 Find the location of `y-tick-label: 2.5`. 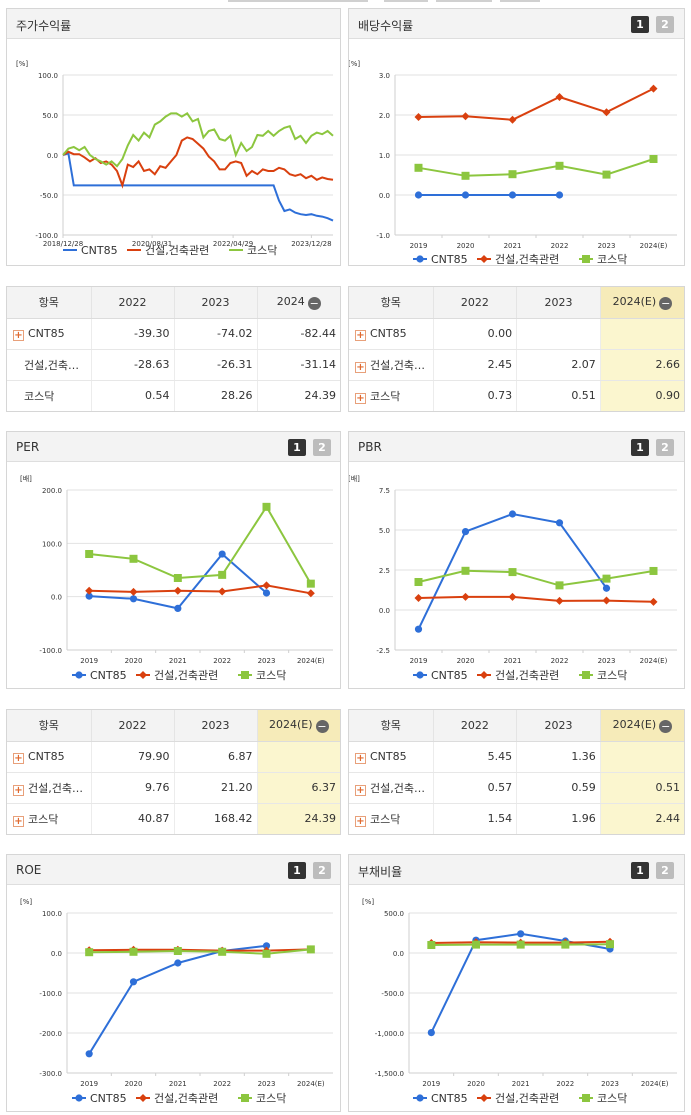

y-tick-label: 2.5 is located at coordinates (384, 571).